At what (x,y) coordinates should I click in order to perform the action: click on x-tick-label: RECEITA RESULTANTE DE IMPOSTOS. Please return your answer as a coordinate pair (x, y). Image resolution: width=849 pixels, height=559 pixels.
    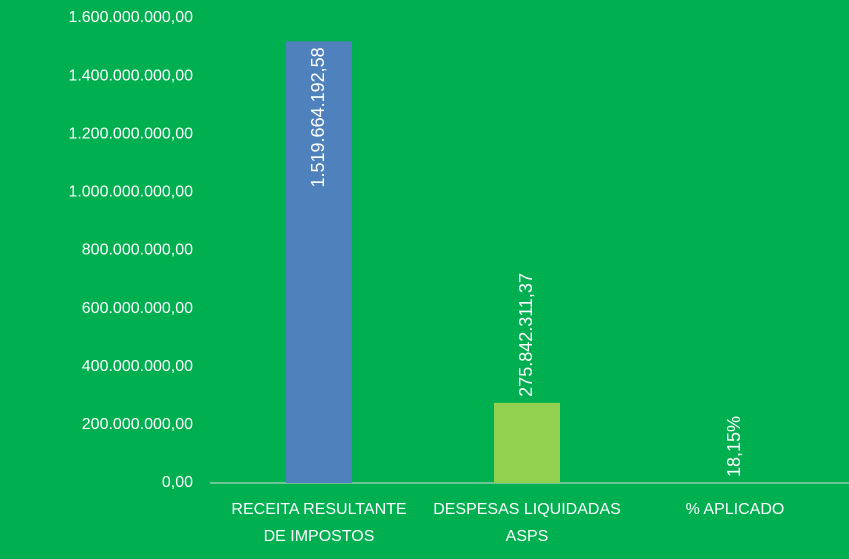
    Looking at the image, I should click on (318, 523).